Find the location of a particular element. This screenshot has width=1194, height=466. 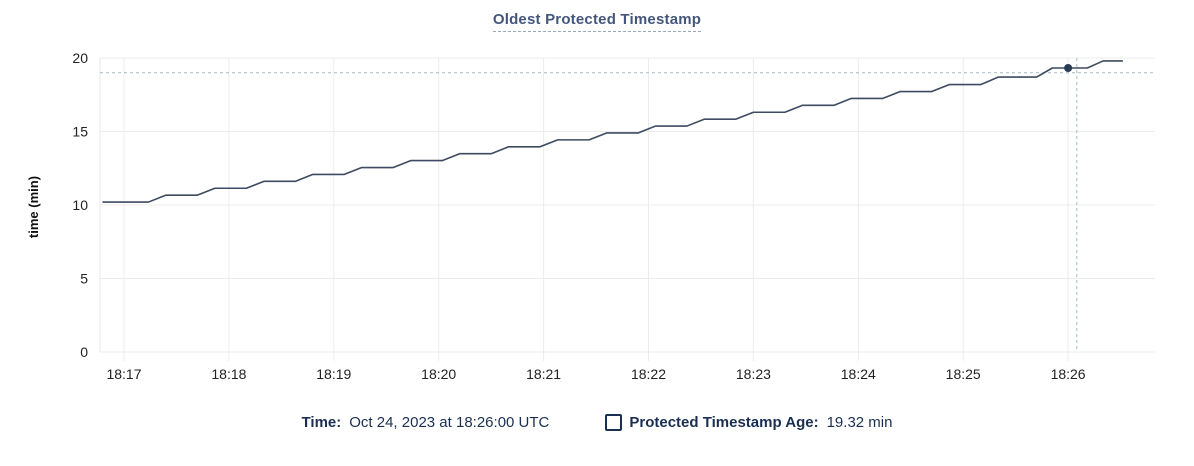

x-tick-label: 18:25 is located at coordinates (963, 374).